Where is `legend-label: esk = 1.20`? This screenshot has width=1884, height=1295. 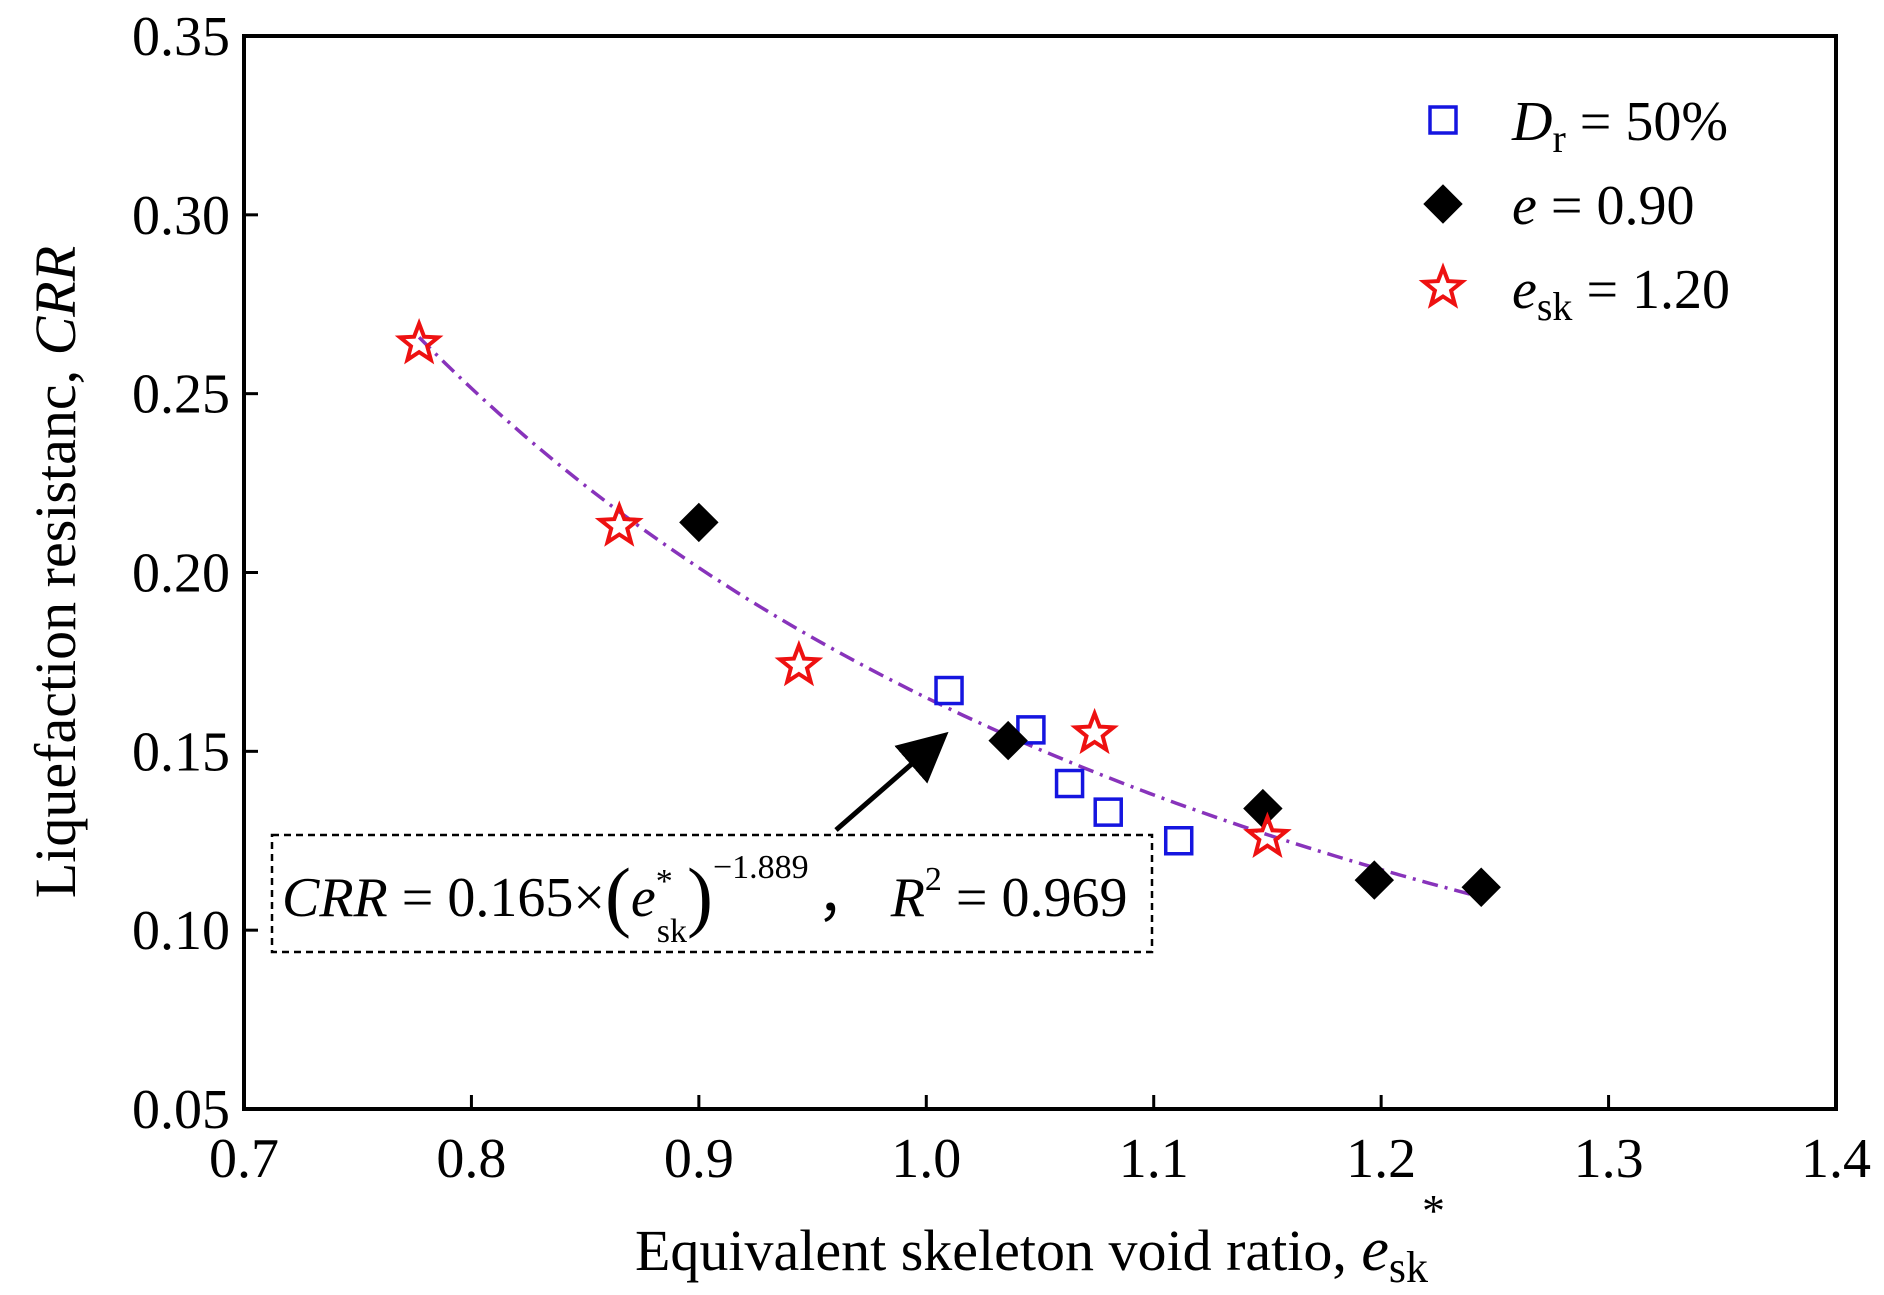 legend-label: esk = 1.20 is located at coordinates (1621, 294).